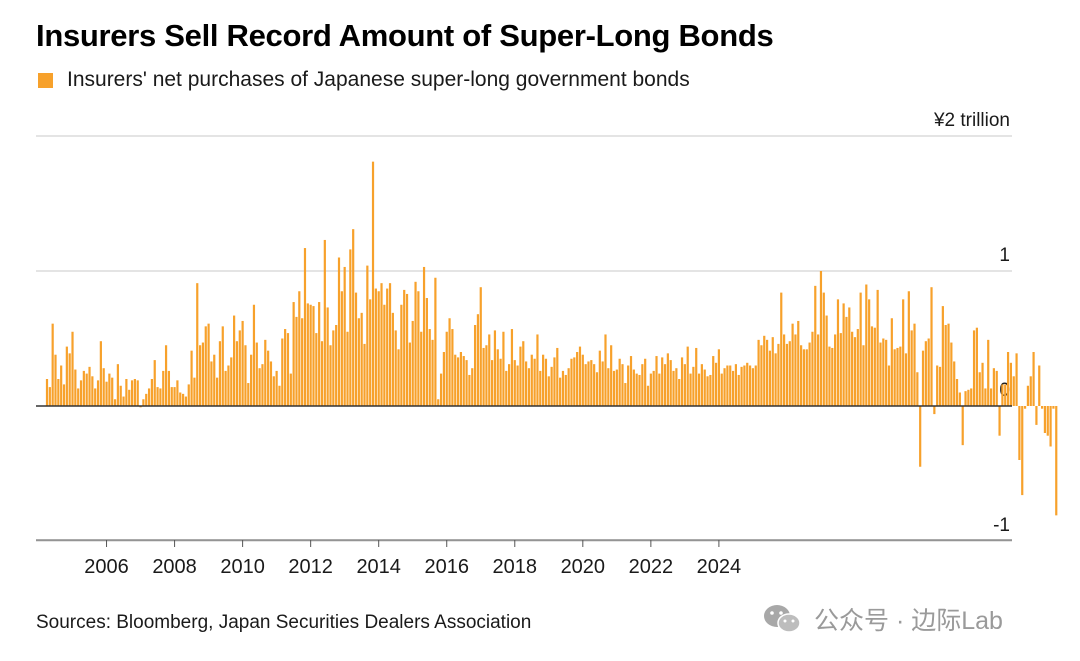  I want to click on watermark-text: 公众号 · 边际Lab, so click(908, 621).